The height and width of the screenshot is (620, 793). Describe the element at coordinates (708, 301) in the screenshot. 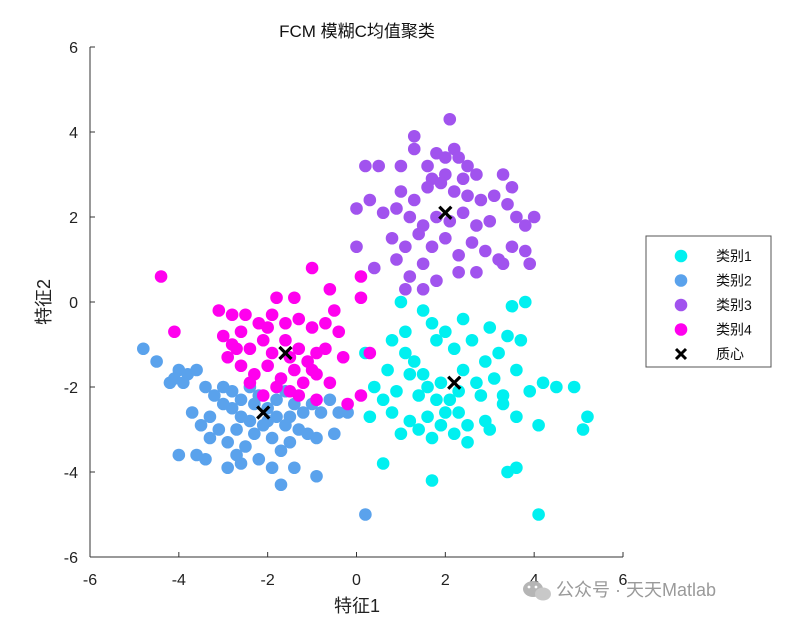

I see `legend-box` at that location.